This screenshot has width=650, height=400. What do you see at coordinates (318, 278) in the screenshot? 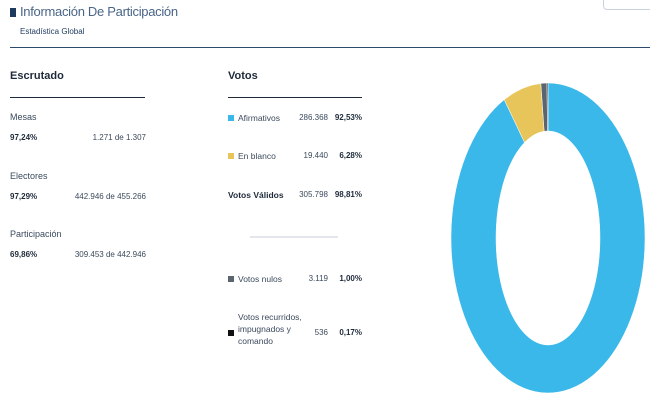
I see `nulos-count: 3.119` at bounding box center [318, 278].